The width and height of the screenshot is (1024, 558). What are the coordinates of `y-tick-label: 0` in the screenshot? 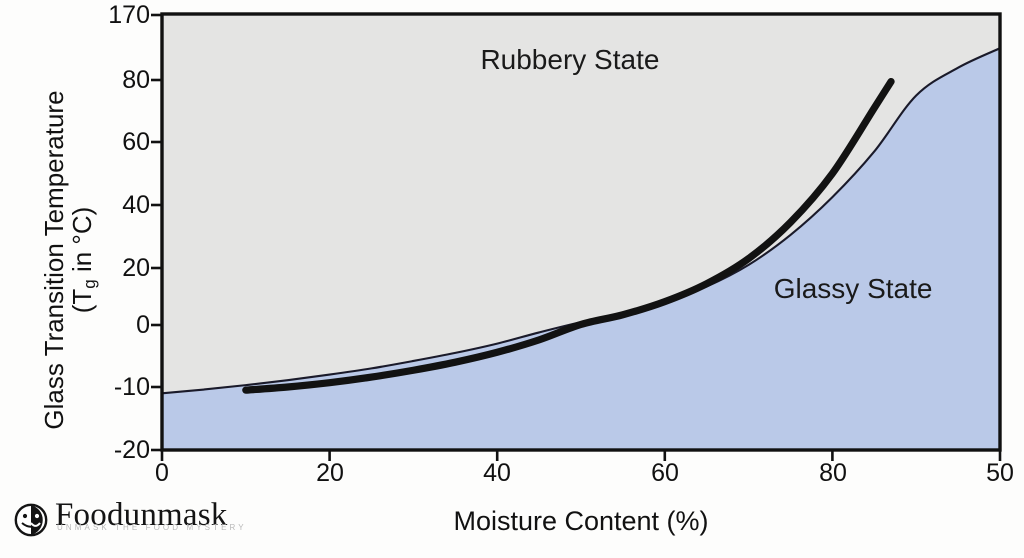 It's located at (143, 325).